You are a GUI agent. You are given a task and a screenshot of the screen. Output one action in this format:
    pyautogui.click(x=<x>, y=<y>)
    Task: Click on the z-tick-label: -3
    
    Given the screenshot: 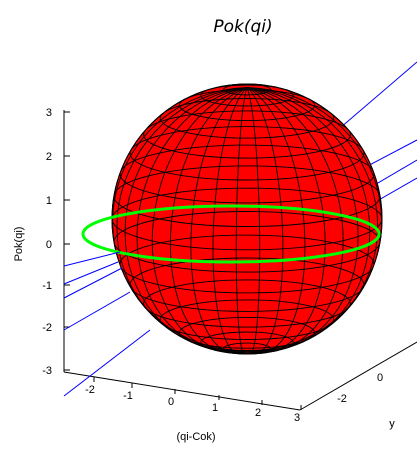 What is the action you would take?
    pyautogui.click(x=47, y=371)
    